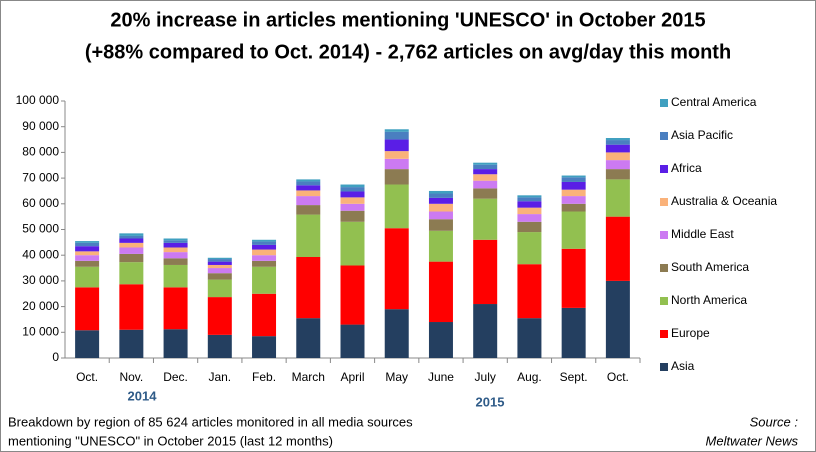 The width and height of the screenshot is (816, 452). What do you see at coordinates (40, 152) in the screenshot?
I see `y-tick-label: 80 000` at bounding box center [40, 152].